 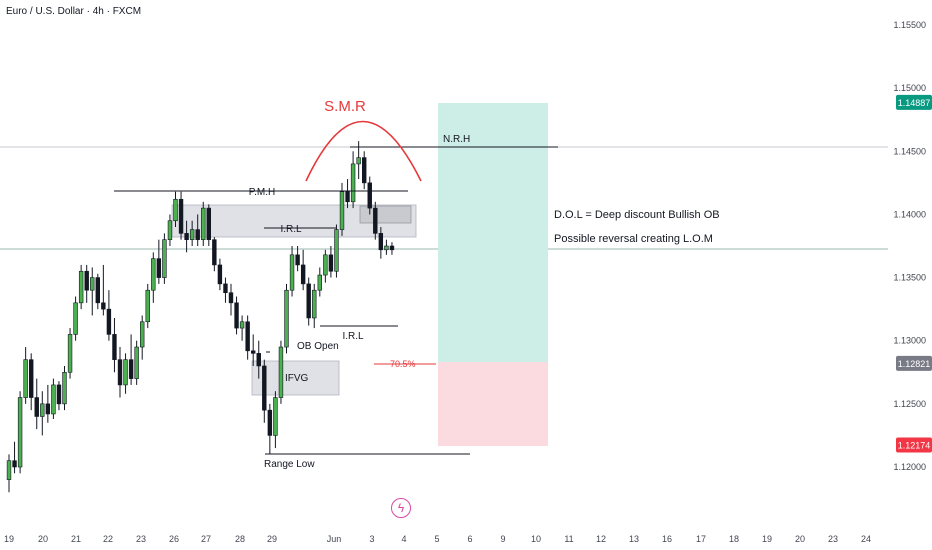 I want to click on flash-icon: ϟ, so click(x=401, y=508).